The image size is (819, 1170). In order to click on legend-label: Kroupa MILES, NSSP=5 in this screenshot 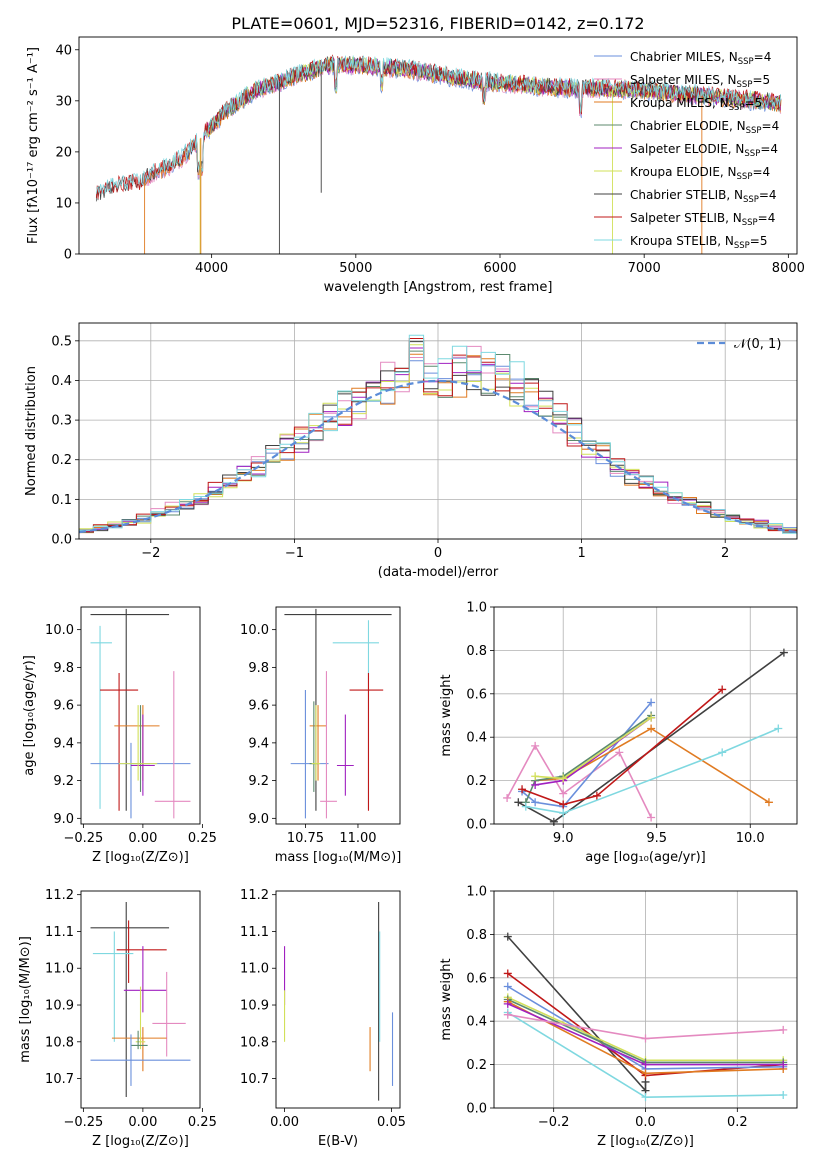, I will do `click(696, 104)`.